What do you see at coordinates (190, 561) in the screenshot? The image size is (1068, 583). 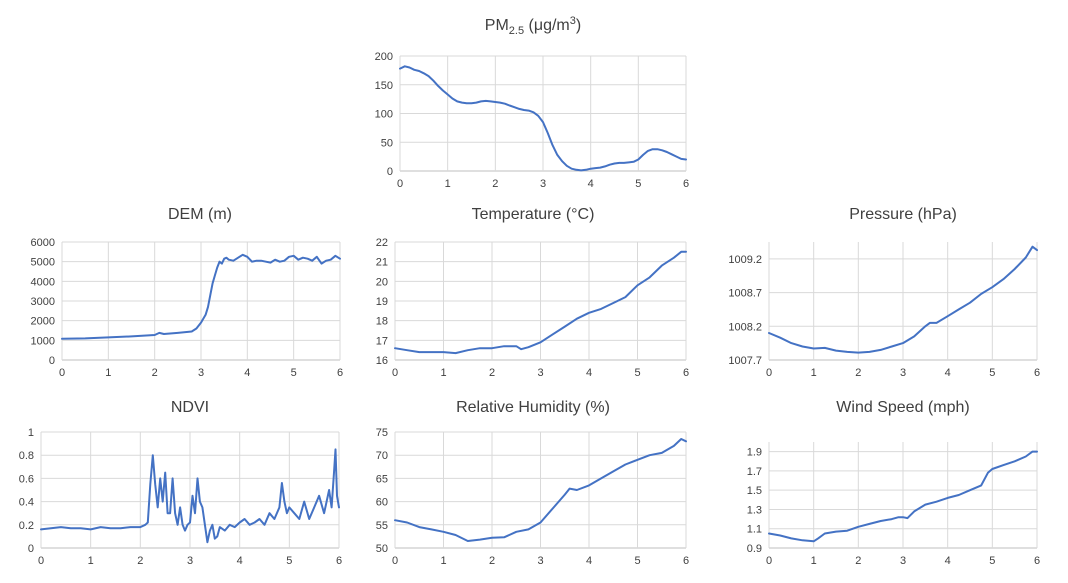 I see `ndvi-xtick-3: 3` at bounding box center [190, 561].